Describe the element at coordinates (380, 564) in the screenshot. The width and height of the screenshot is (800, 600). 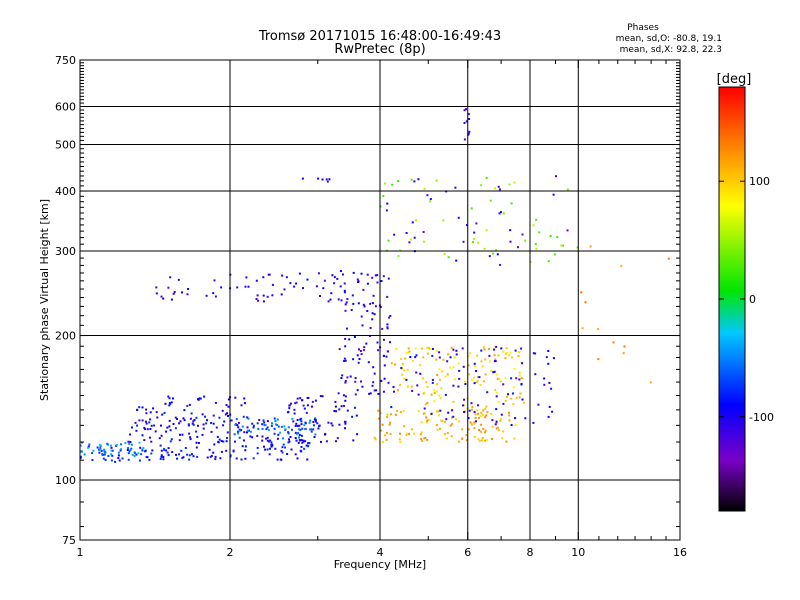
I see `x-axis-label: Frequency [MHz]` at that location.